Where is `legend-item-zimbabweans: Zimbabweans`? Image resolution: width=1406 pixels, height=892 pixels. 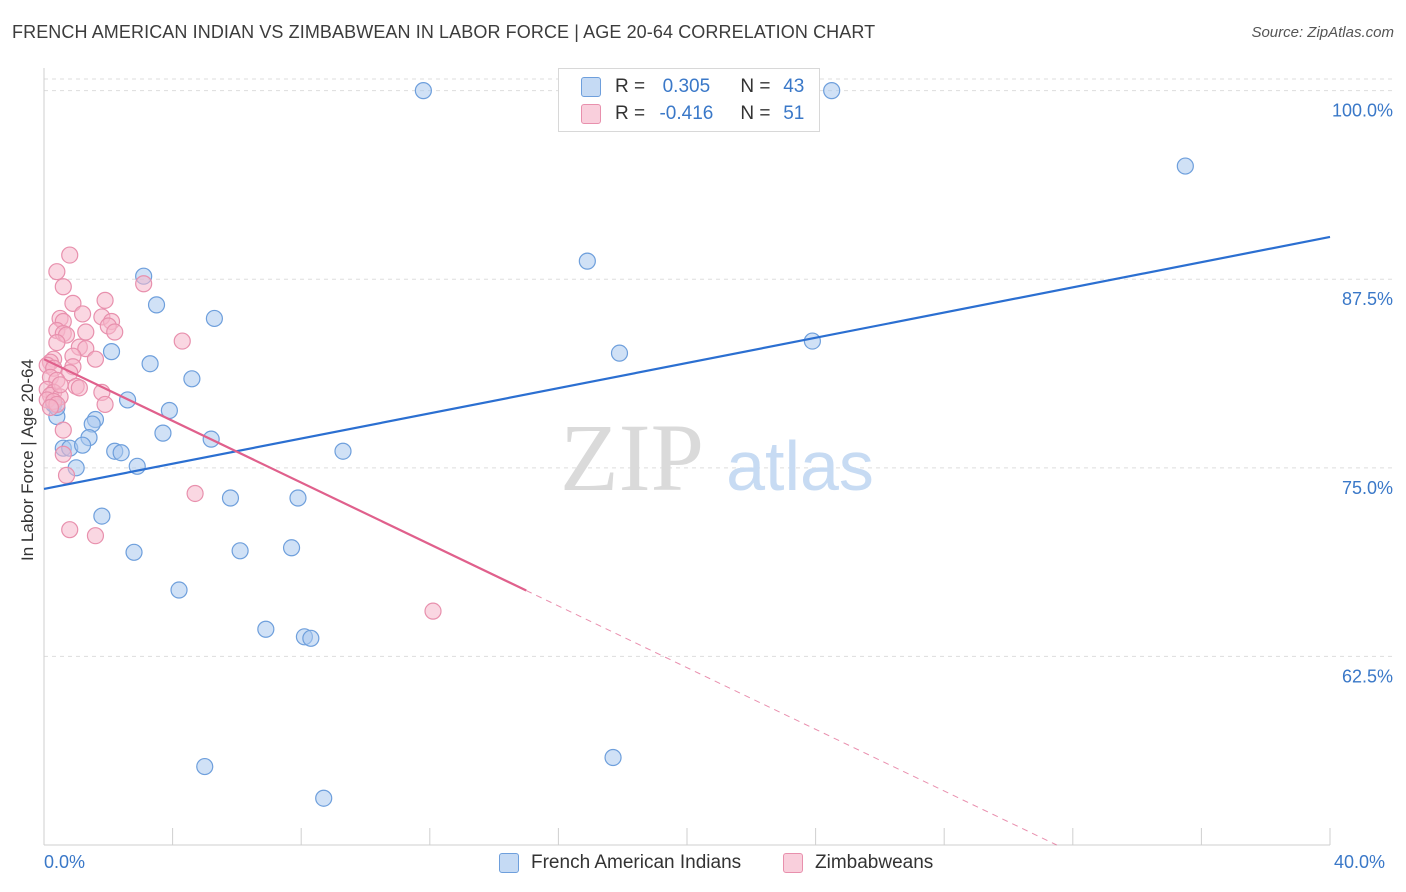
legend-item-zimbabweans: Zimbabweans is located at coordinates (858, 863).